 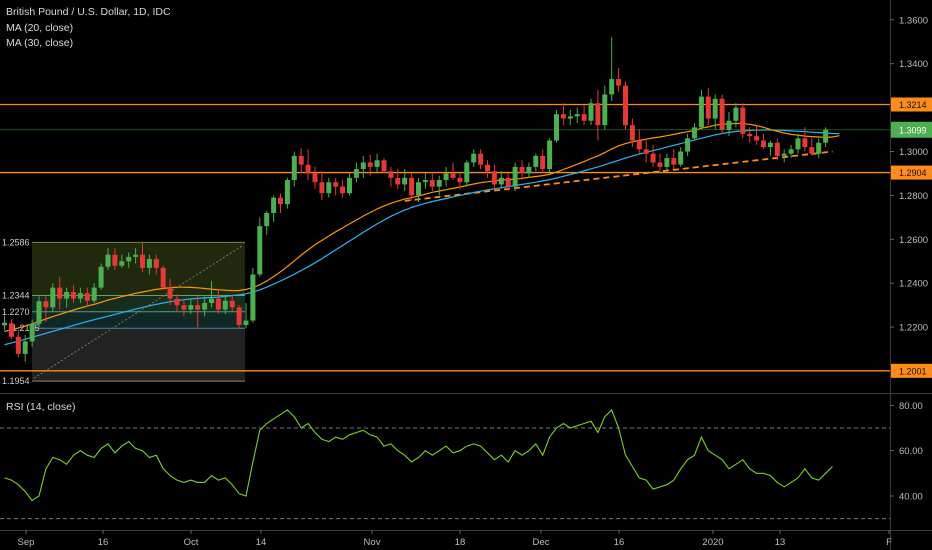 What do you see at coordinates (26, 542) in the screenshot?
I see `time-tick-label: Sep` at bounding box center [26, 542].